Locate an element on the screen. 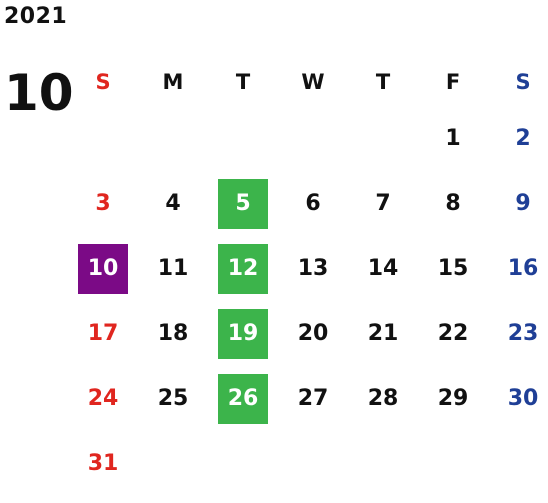 The width and height of the screenshot is (548, 503). day-cell: 20 is located at coordinates (313, 333).